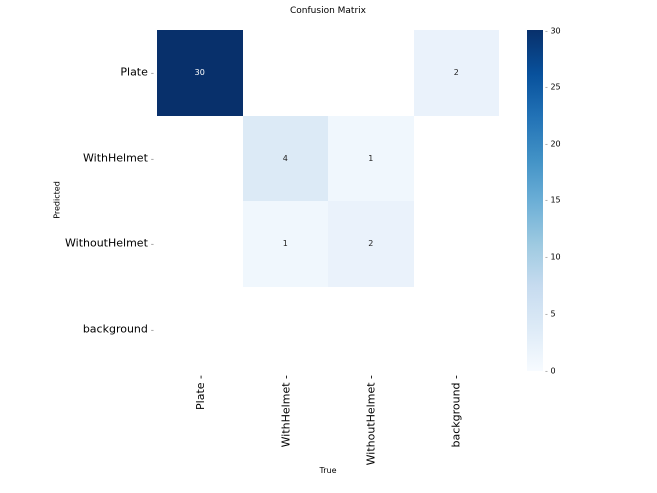 The image size is (657, 493). I want to click on heatmap-cell: 30, so click(200, 73).